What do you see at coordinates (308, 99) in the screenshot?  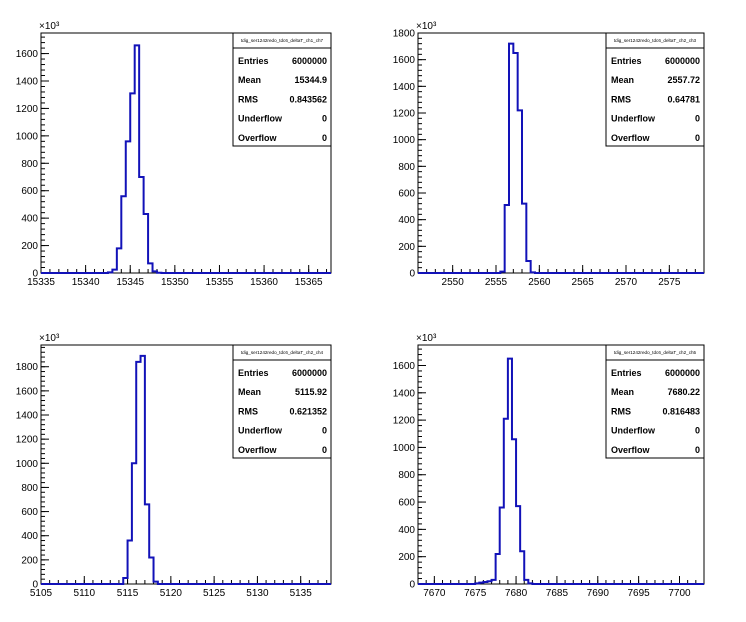 I see `stats-value: 0.843562` at bounding box center [308, 99].